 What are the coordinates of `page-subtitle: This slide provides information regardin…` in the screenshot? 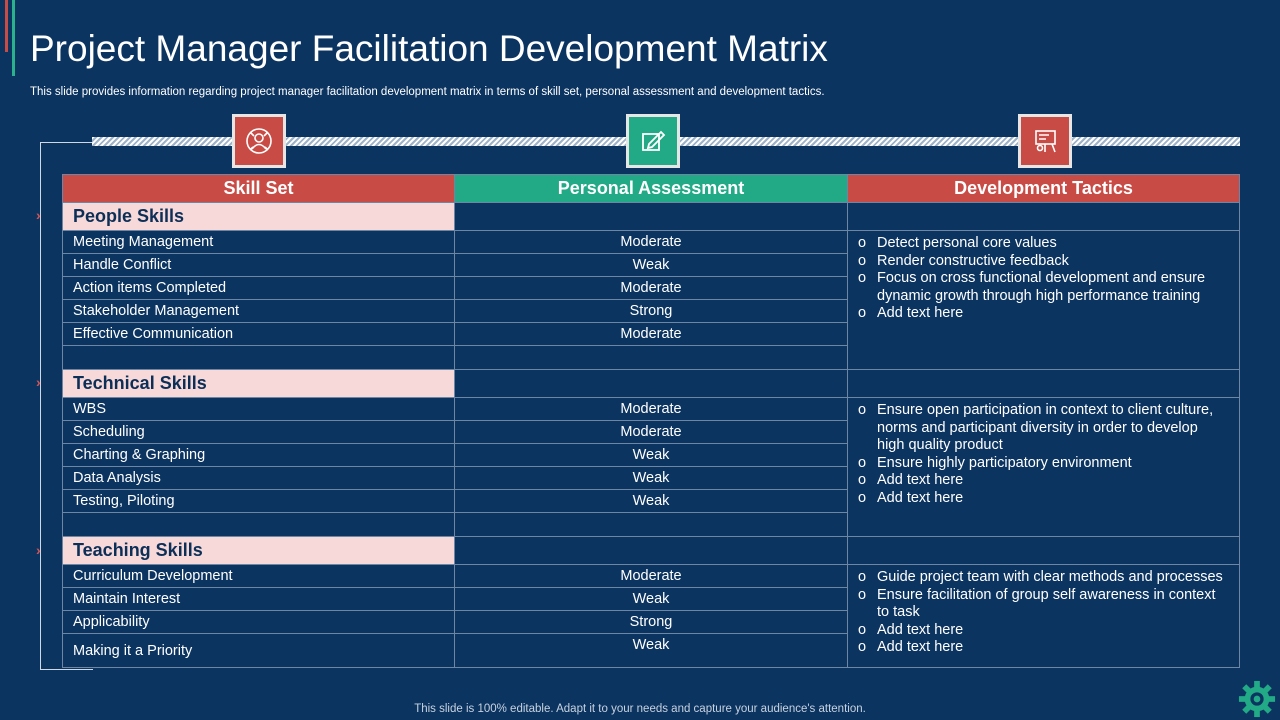 It's located at (427, 92).